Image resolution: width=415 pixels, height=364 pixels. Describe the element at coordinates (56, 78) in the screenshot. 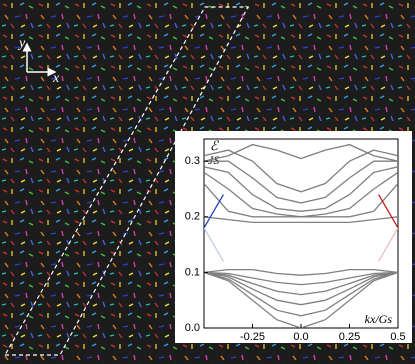

I see `axis-label: x` at that location.